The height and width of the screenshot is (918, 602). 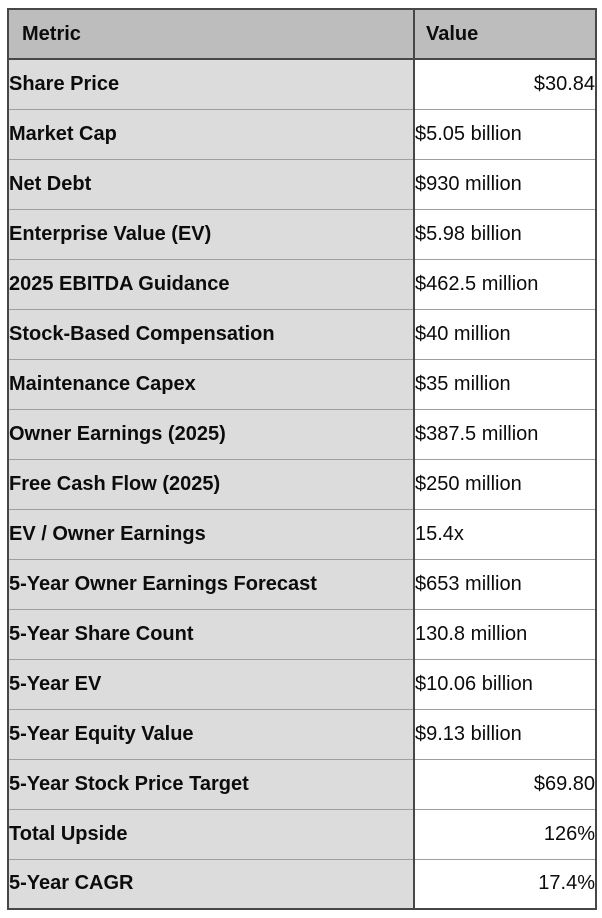 I want to click on metric-cell: 5-Year CAGR, so click(x=211, y=883).